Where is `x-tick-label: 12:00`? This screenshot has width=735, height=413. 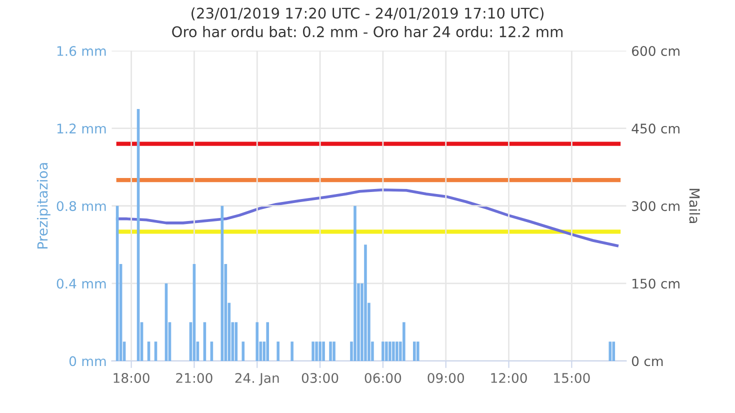 x-tick-label: 12:00 is located at coordinates (509, 378).